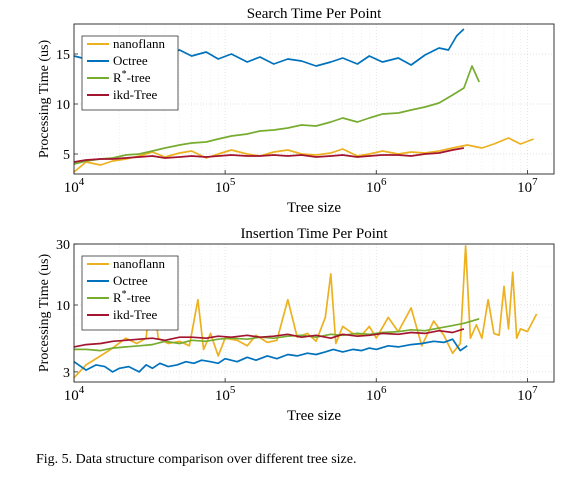 Image resolution: width=576 pixels, height=490 pixels. What do you see at coordinates (66, 373) in the screenshot?
I see `y-tick-label: 3` at bounding box center [66, 373].